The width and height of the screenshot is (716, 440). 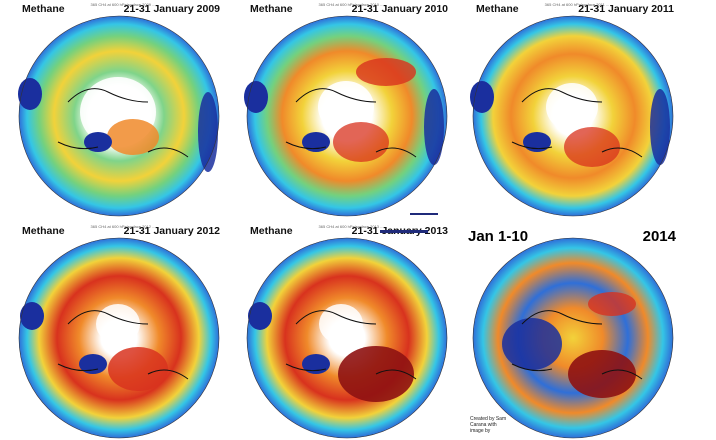 I want to click on panel-date: 21-31 January 2009, so click(x=171, y=9).